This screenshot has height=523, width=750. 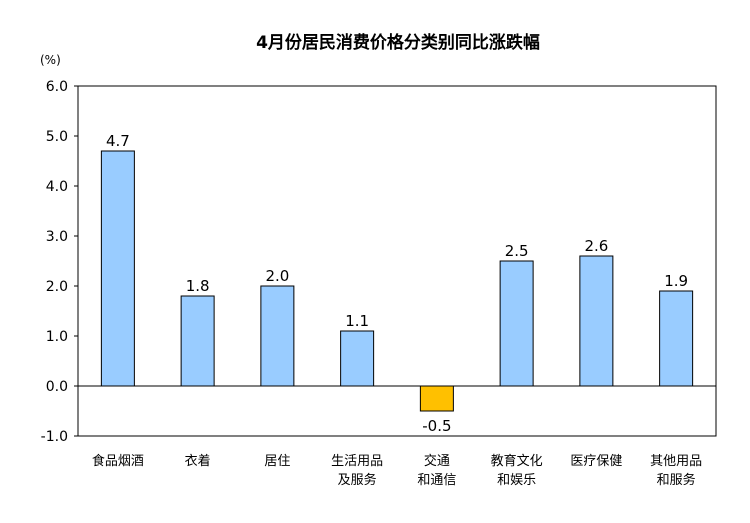 I want to click on y-tick-label: 3.0, so click(x=57, y=237).